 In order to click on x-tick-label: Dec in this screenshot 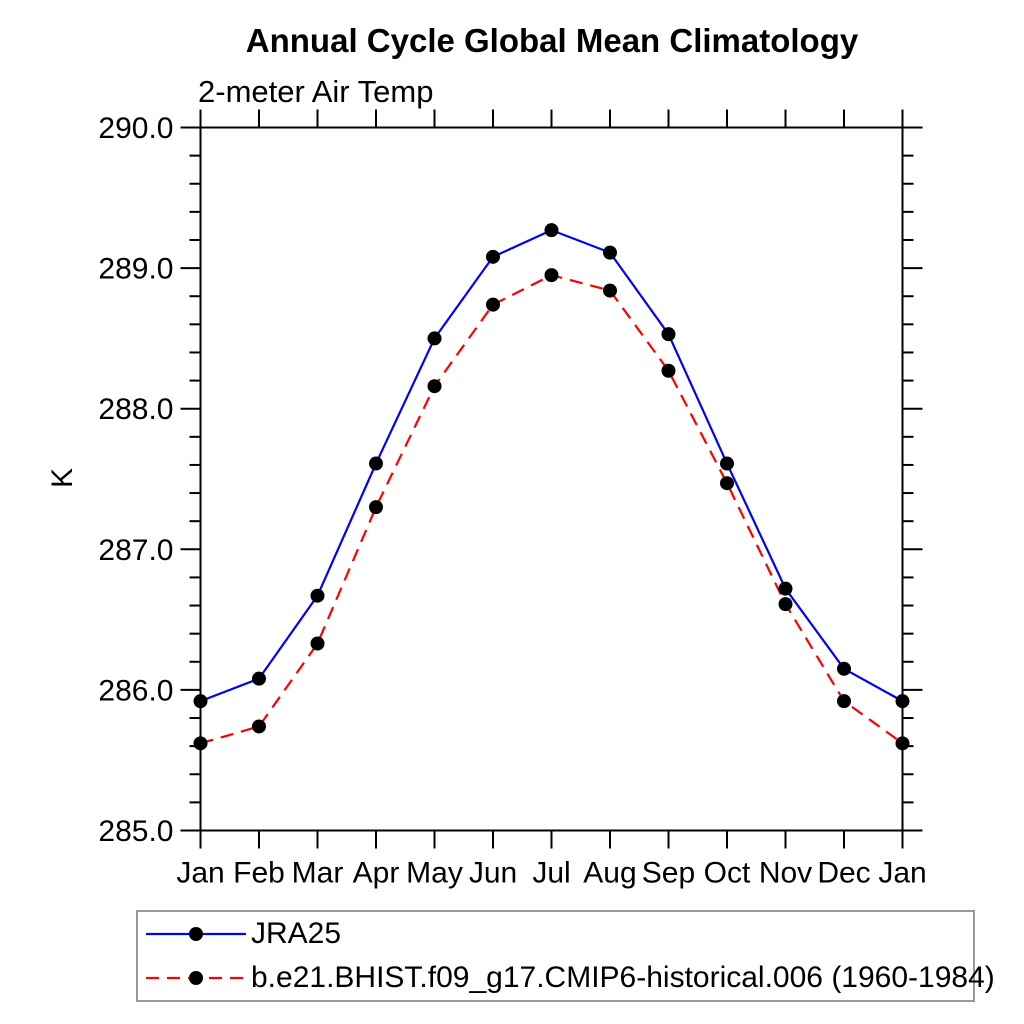, I will do `click(843, 873)`.